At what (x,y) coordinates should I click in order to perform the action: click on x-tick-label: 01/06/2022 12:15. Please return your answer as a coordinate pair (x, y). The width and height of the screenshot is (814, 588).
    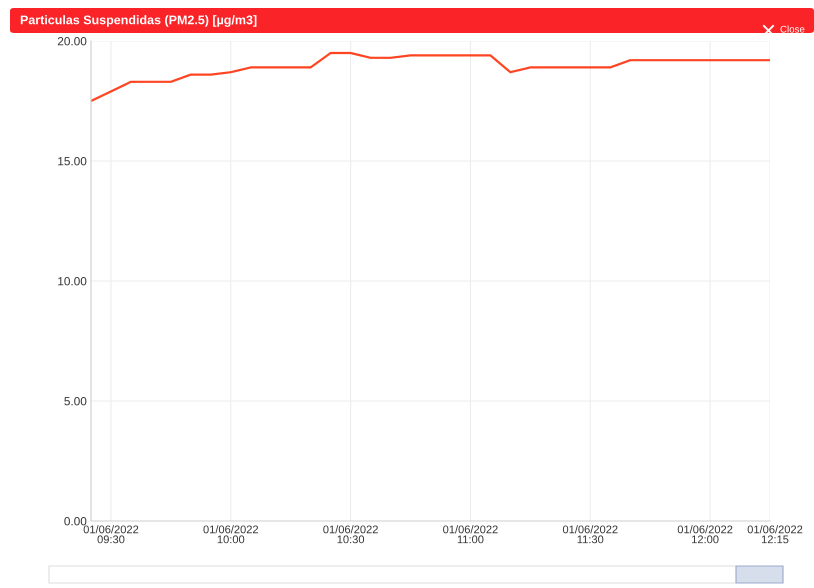
    Looking at the image, I should click on (775, 534).